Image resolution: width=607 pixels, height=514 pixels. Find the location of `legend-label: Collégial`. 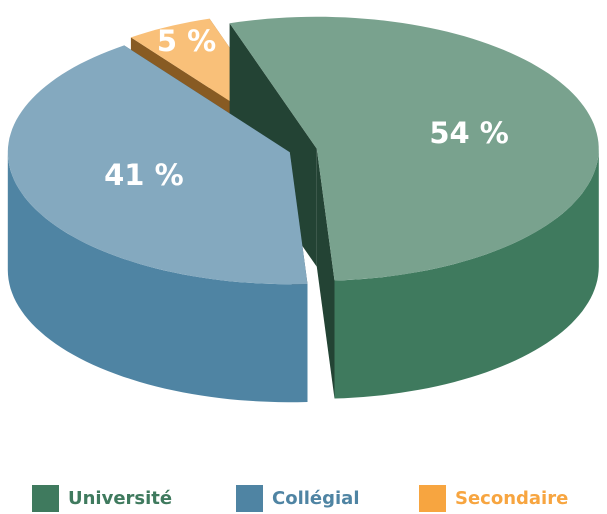

legend-label: Collégial is located at coordinates (316, 498).